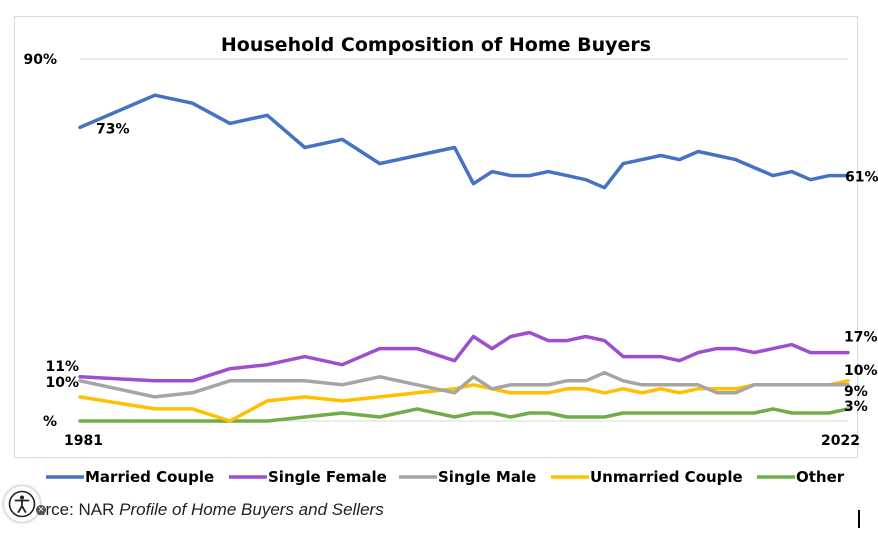 This screenshot has width=878, height=545. What do you see at coordinates (861, 178) in the screenshot?
I see `data-label: 61%` at bounding box center [861, 178].